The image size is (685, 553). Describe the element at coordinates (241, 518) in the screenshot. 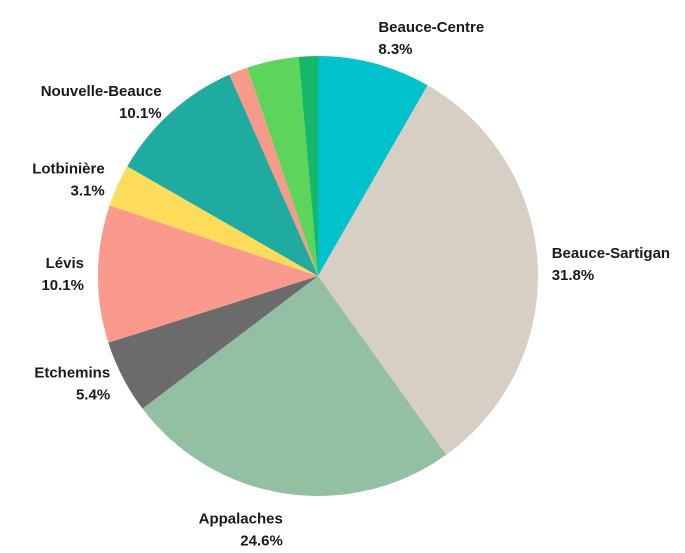

I see `slice-label: Appalaches` at that location.